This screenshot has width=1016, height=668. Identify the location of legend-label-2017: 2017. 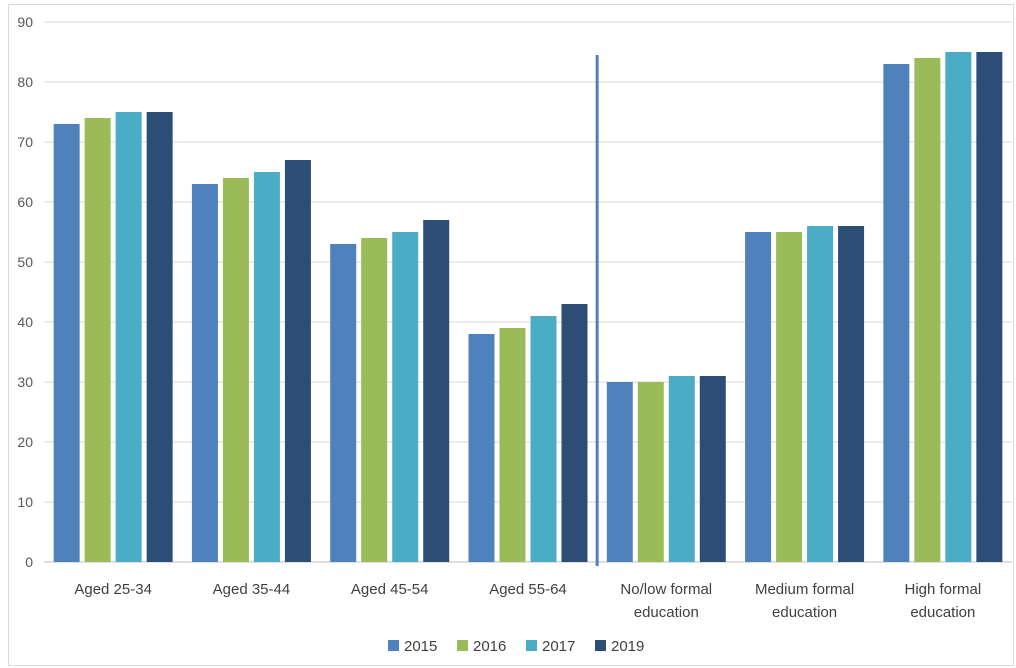
(558, 646).